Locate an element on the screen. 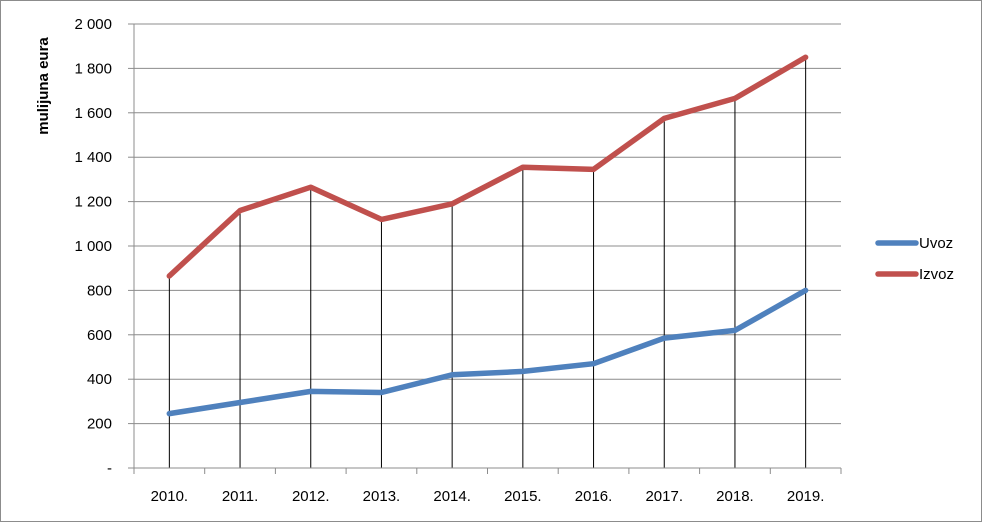 Image resolution: width=982 pixels, height=522 pixels. y-tick-label: 1 400 is located at coordinates (93, 157).